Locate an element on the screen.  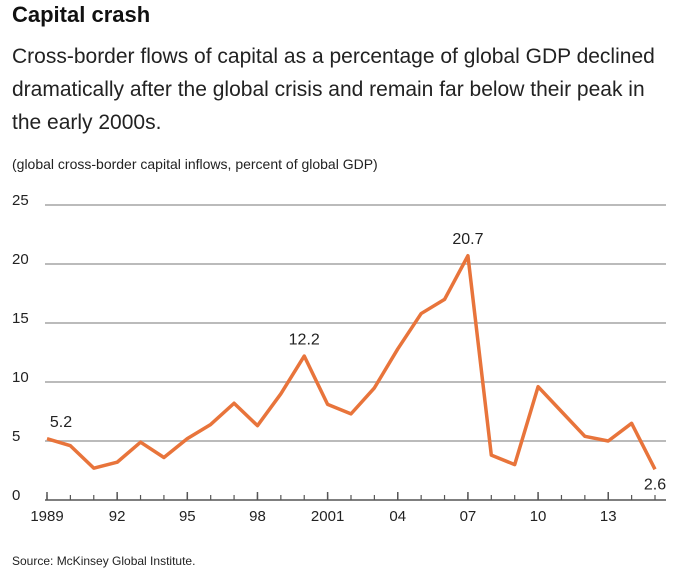
source: Source: McKinsey Global Institute. is located at coordinates (104, 561).